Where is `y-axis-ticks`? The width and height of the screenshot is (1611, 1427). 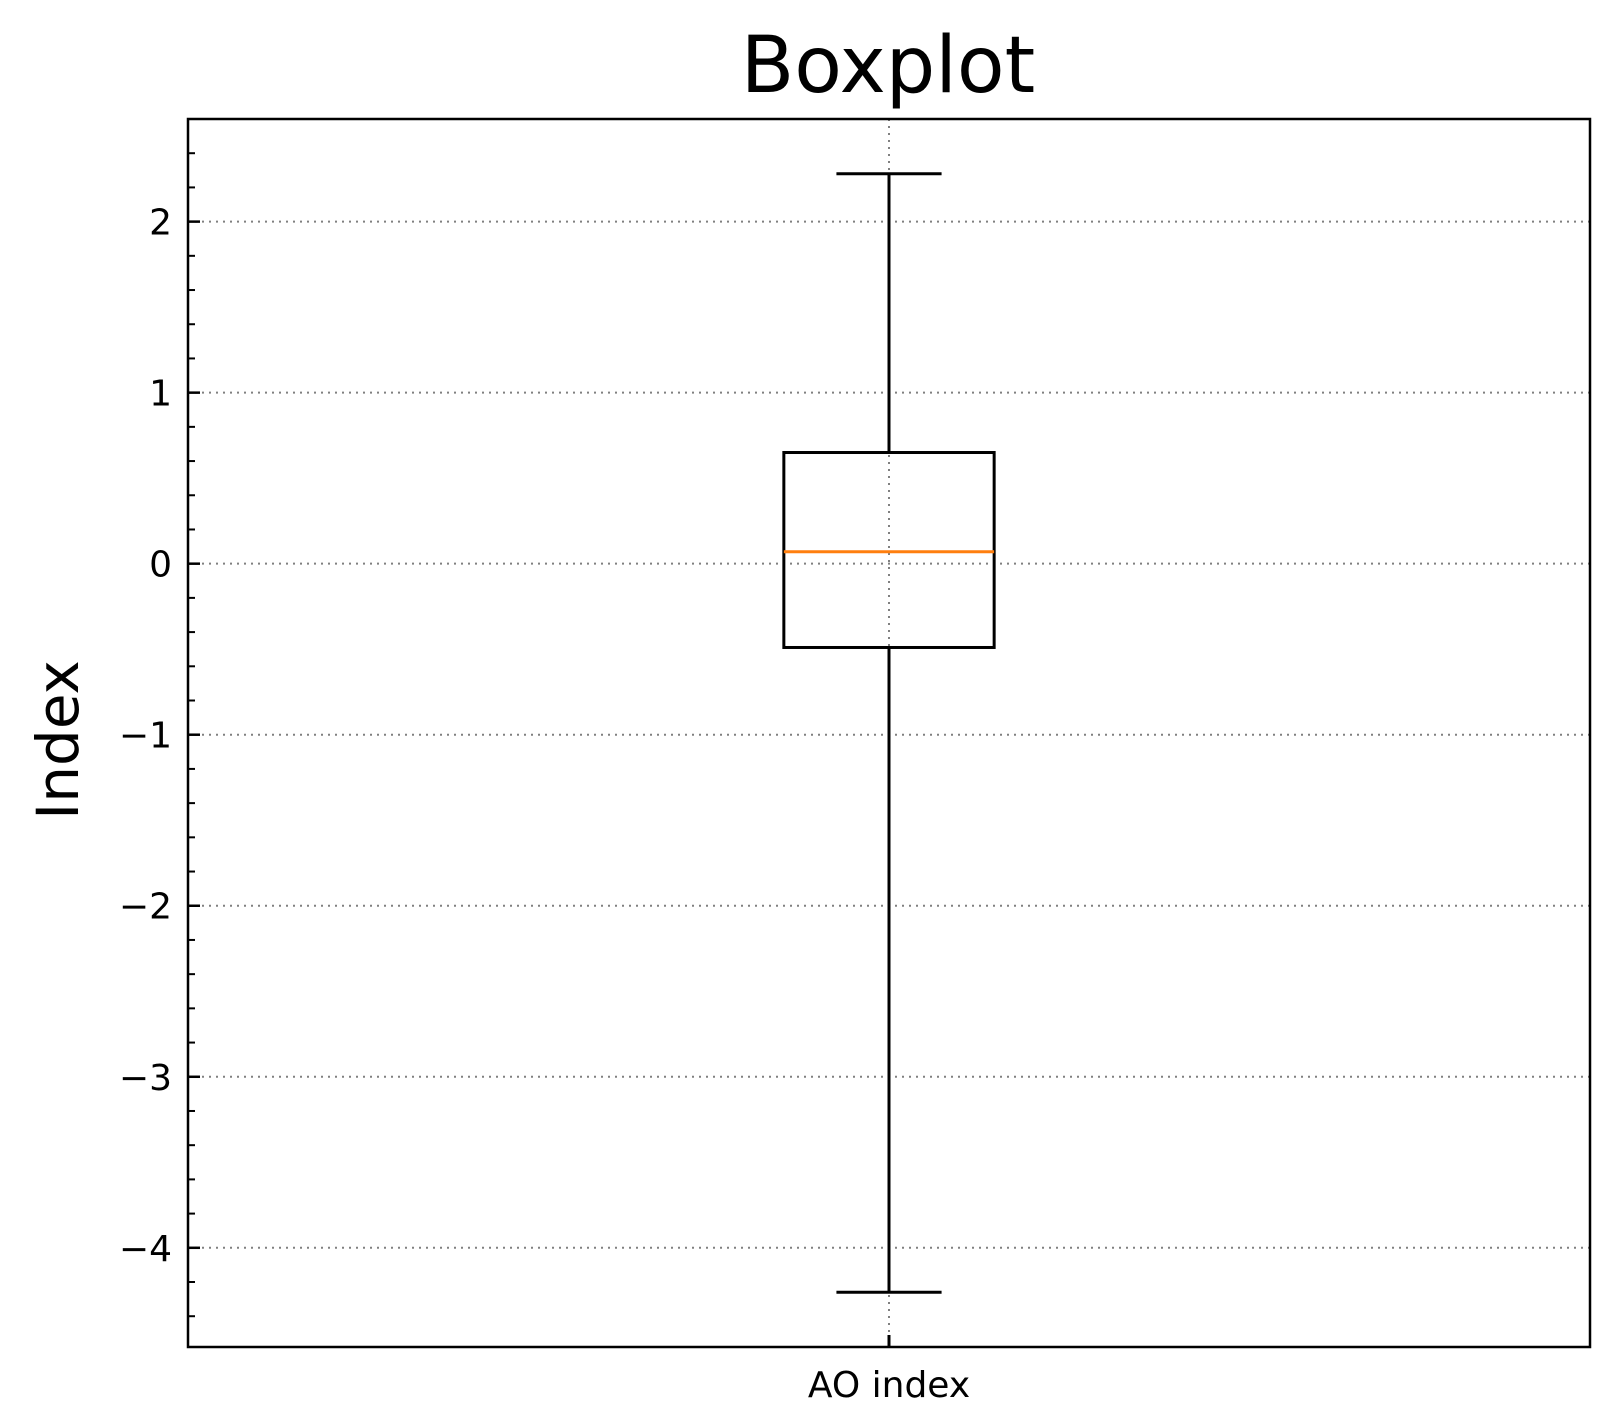 y-axis-ticks is located at coordinates (194, 718).